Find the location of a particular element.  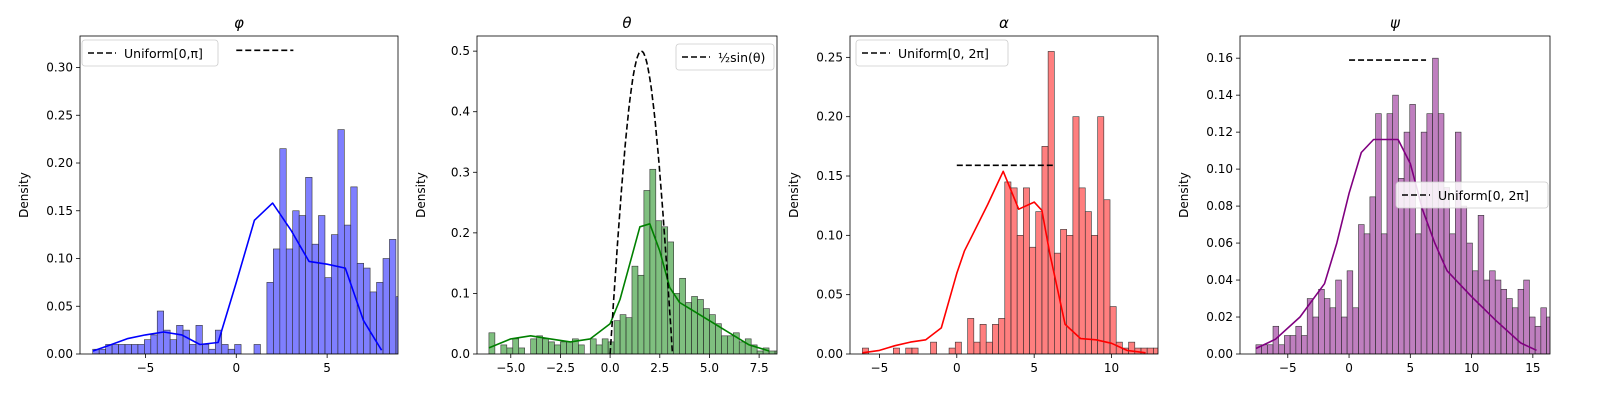

x-tick-label: 0 is located at coordinates (957, 368).